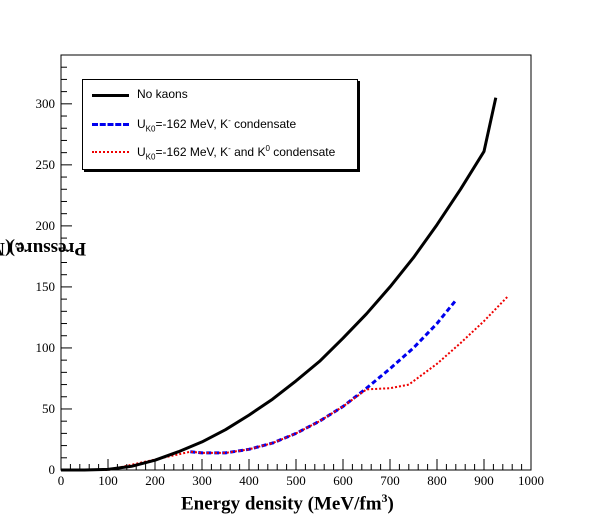  What do you see at coordinates (220, 95) in the screenshot?
I see `legend-entry-no-kaons: No kaons` at bounding box center [220, 95].